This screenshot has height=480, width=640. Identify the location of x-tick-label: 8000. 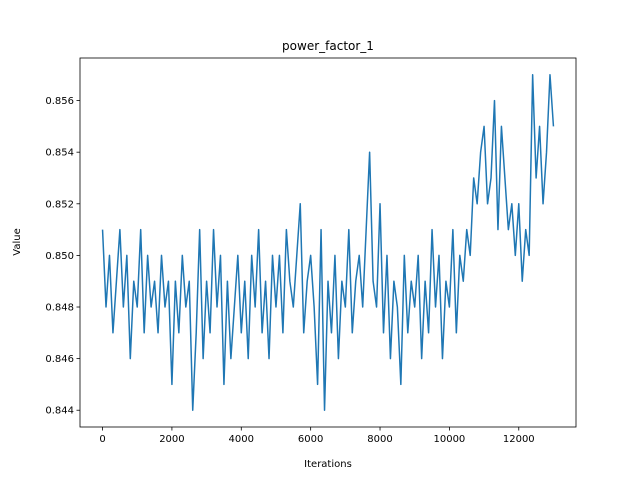
(379, 439).